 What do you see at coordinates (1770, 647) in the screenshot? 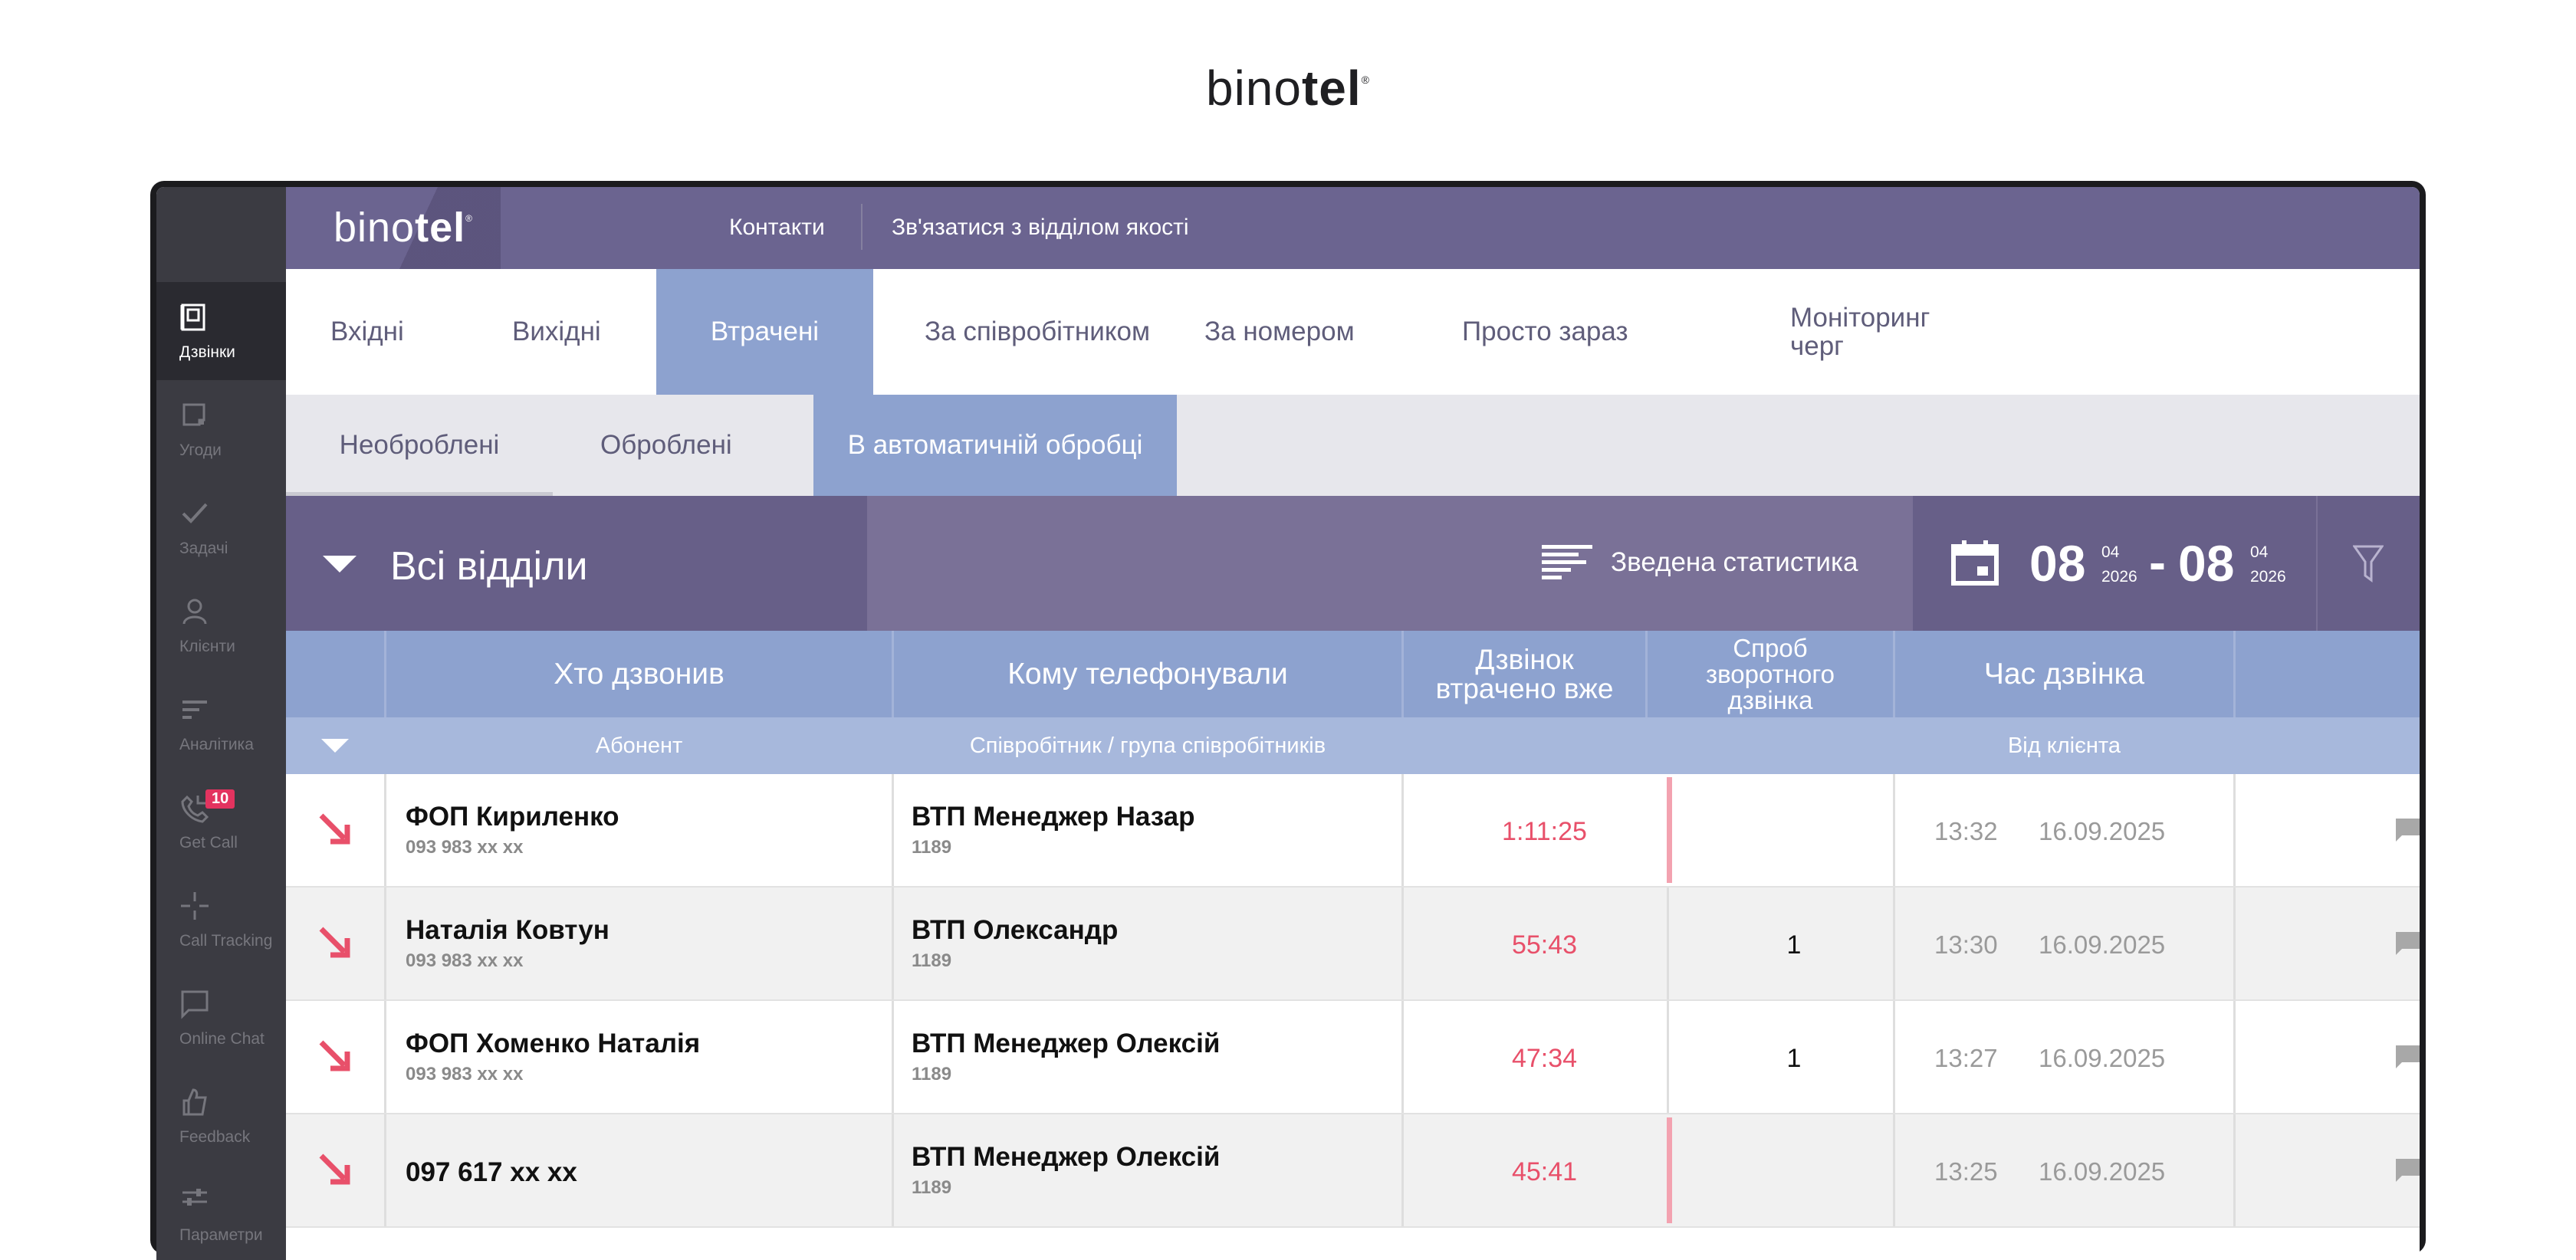
I see `col-header-attempts-line1: Спроб` at bounding box center [1770, 647].